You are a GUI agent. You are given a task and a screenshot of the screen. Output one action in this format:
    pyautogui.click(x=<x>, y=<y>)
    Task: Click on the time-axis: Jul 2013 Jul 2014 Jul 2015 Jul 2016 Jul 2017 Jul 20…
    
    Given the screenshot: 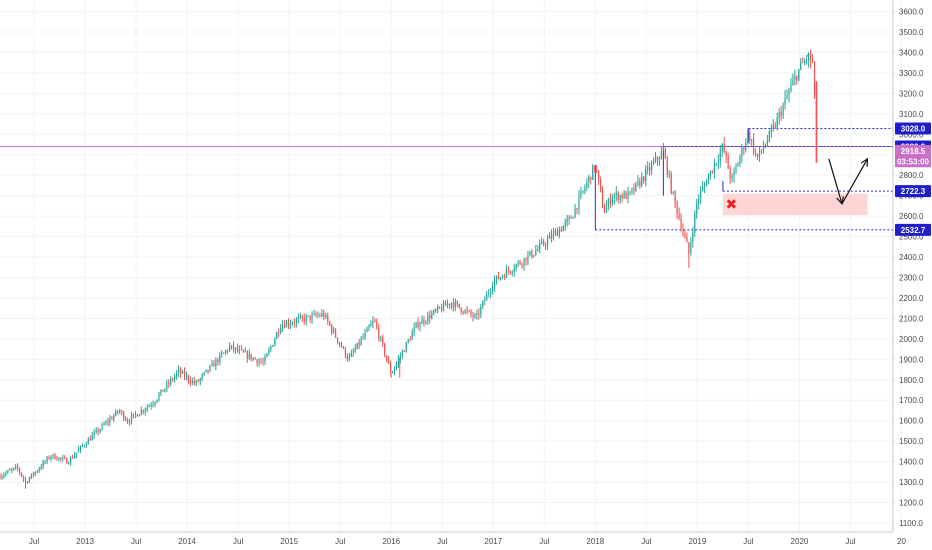 What is the action you would take?
    pyautogui.click(x=453, y=538)
    